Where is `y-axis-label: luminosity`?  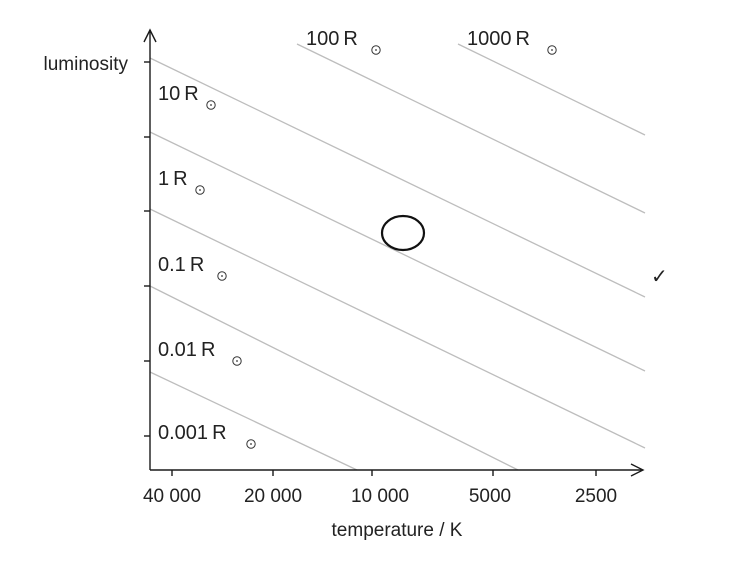 y-axis-label: luminosity is located at coordinates (86, 64).